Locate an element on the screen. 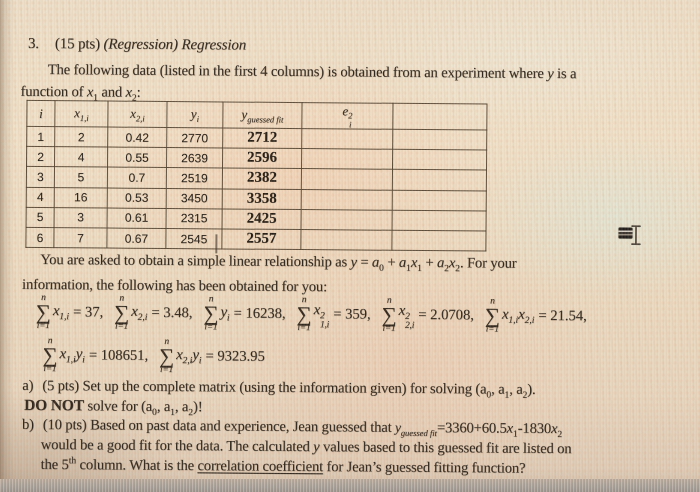 This screenshot has width=700, height=492. sum-term-y: n ∑ i=1 yi = 16238, is located at coordinates (244, 313).